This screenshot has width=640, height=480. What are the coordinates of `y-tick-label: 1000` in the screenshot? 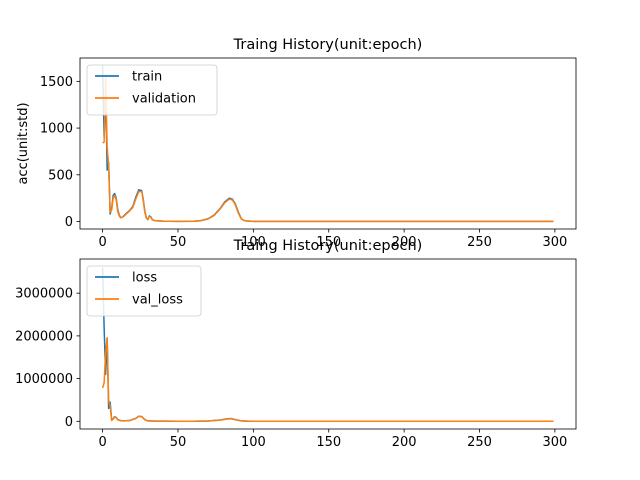 It's located at (56, 129).